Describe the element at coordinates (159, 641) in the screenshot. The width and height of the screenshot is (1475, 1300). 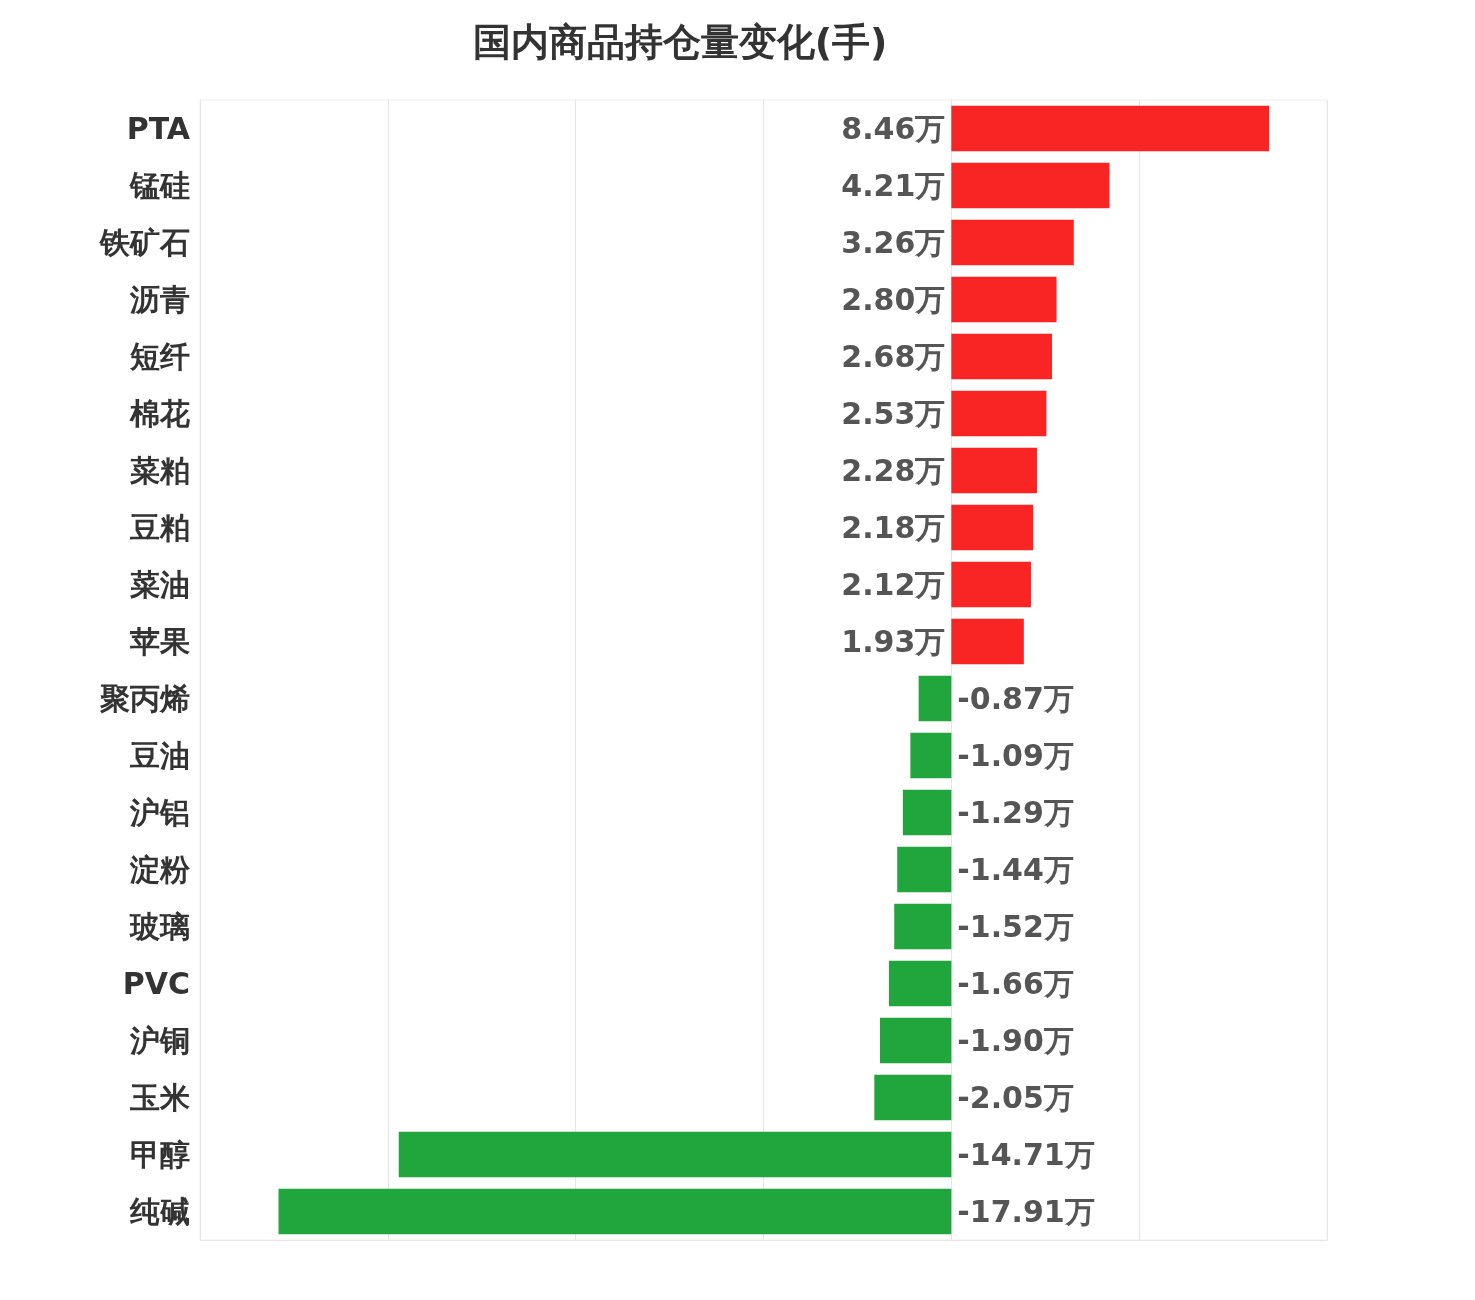
I see `y-tick-label: 苹果` at that location.